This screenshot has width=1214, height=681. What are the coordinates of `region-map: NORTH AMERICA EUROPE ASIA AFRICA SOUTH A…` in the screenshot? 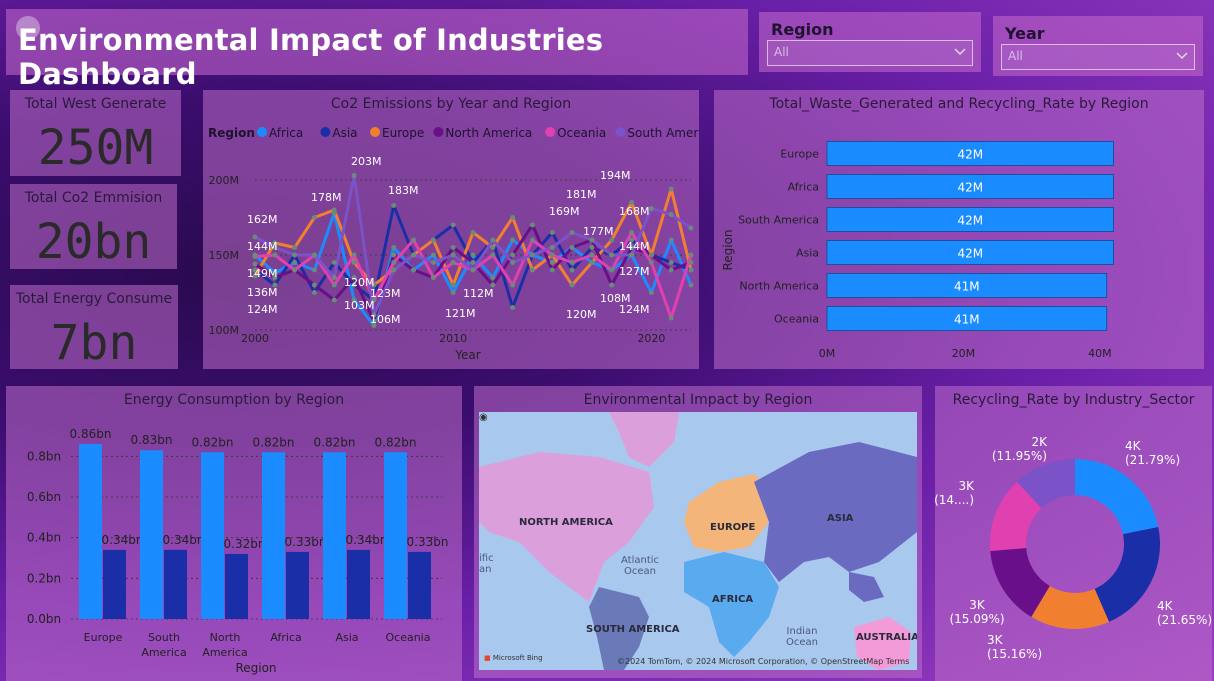 It's located at (698, 541).